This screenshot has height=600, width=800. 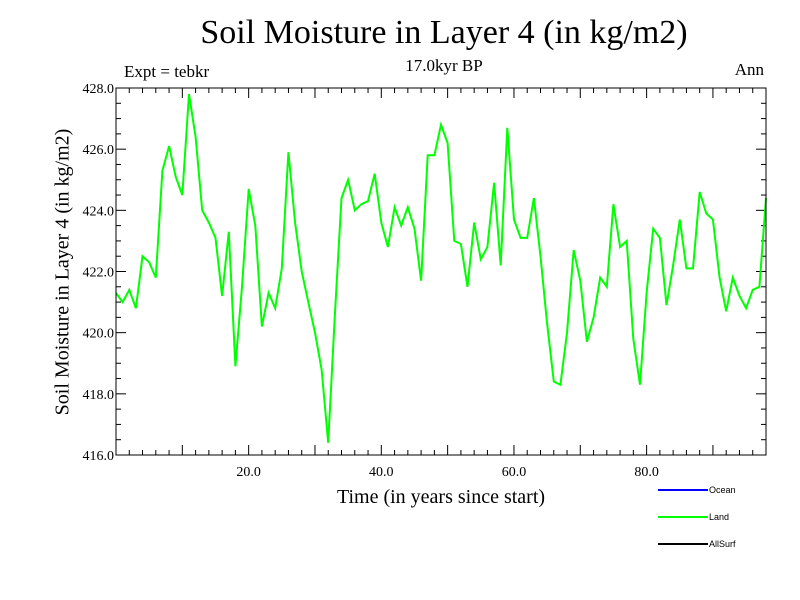 What do you see at coordinates (646, 472) in the screenshot?
I see `x-tick-label: 80.0` at bounding box center [646, 472].